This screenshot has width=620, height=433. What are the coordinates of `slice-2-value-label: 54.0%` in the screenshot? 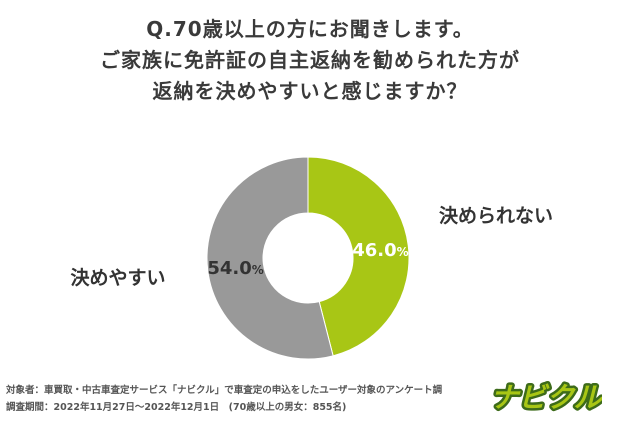 It's located at (235, 268).